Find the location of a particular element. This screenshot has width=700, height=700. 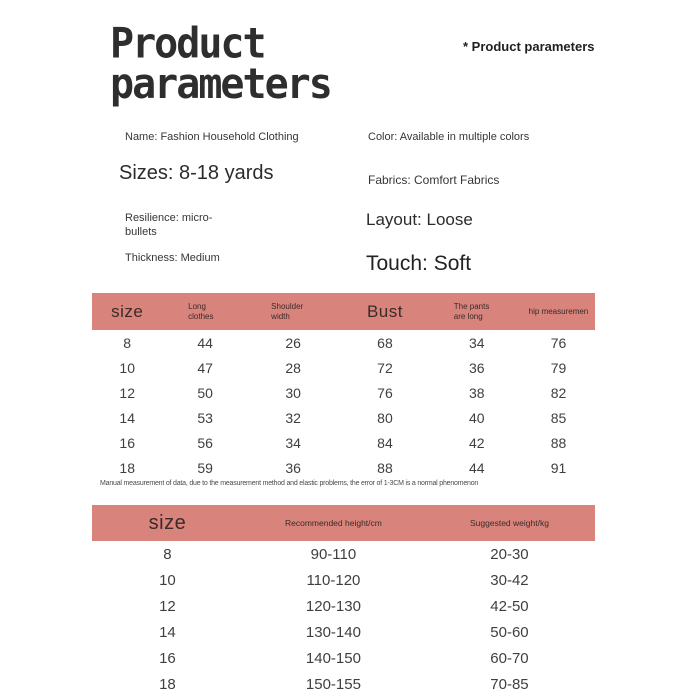

table-row: 16 56 34 84 42 88 is located at coordinates (343, 442).